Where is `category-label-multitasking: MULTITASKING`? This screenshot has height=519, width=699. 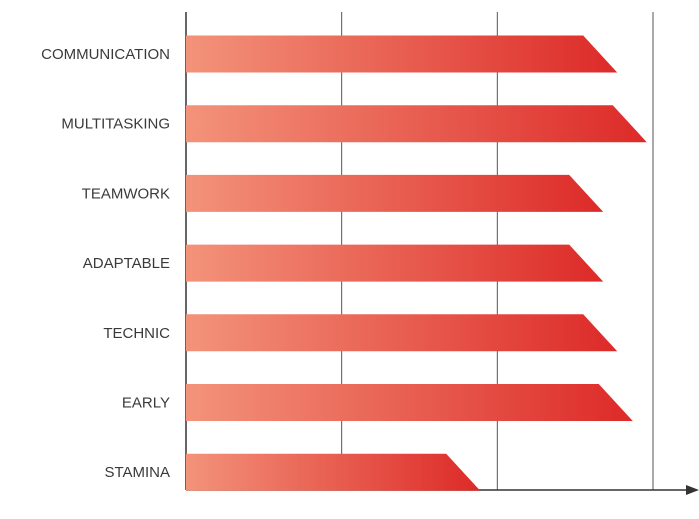 category-label-multitasking: MULTITASKING is located at coordinates (115, 124).